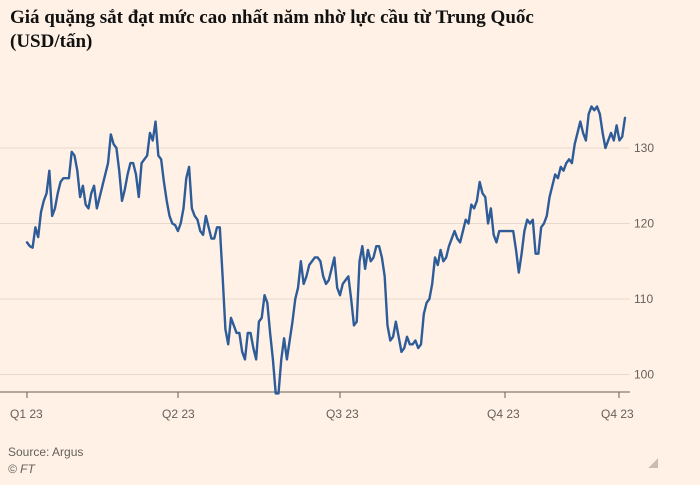 The width and height of the screenshot is (700, 485). What do you see at coordinates (342, 414) in the screenshot?
I see `x-tick-label: Q3 23` at bounding box center [342, 414].